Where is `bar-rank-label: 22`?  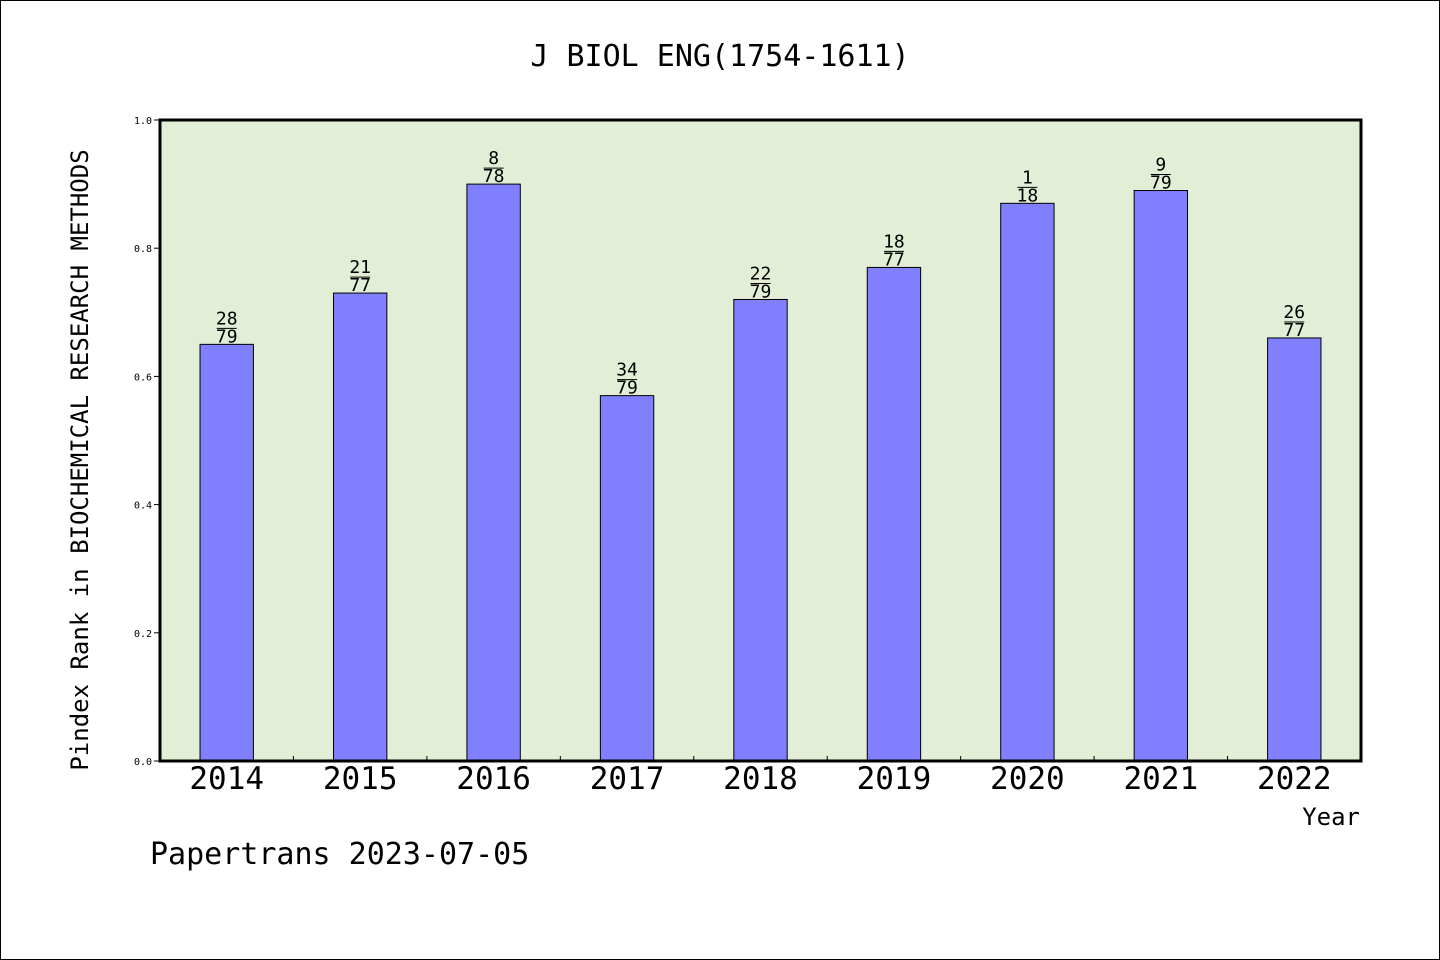
bar-rank-label: 22 is located at coordinates (761, 273).